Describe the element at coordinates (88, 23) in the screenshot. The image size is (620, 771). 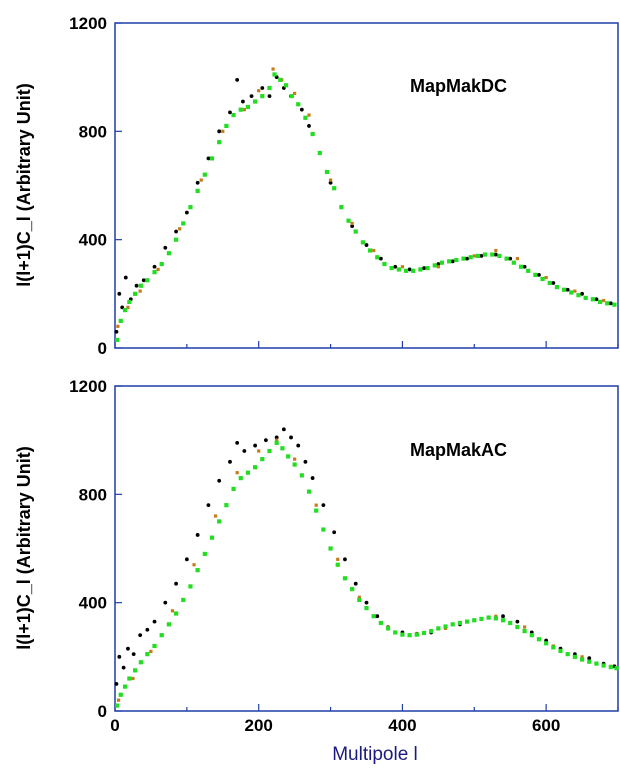
I see `y-tick-label: 1200` at that location.